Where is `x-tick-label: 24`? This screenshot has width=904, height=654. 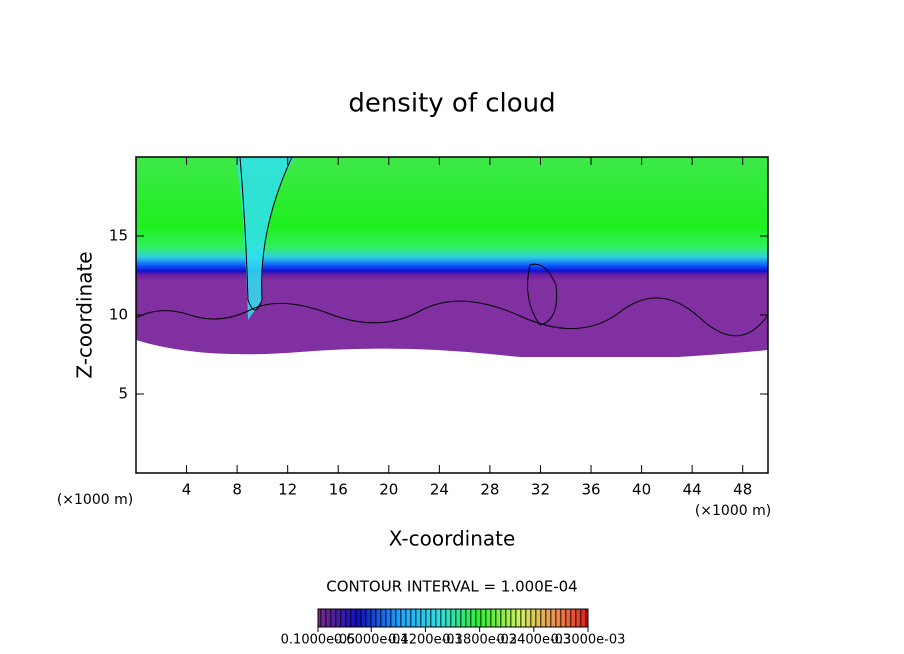
x-tick-label: 24 is located at coordinates (439, 490).